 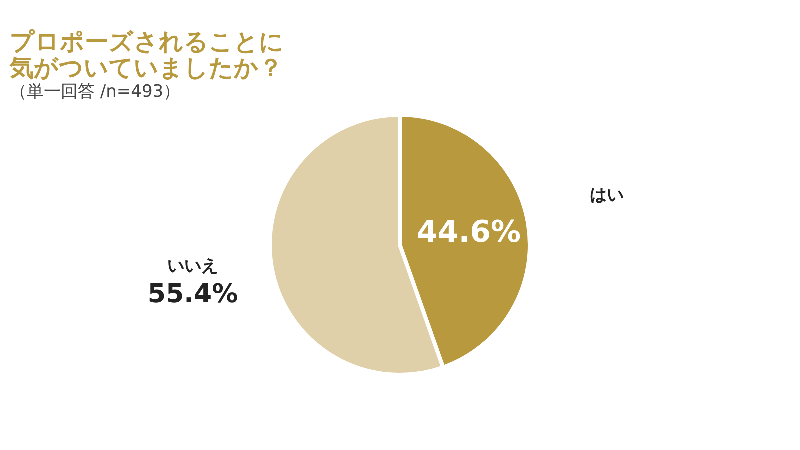 I want to click on text: プロポーズされることに, so click(x=147, y=42).